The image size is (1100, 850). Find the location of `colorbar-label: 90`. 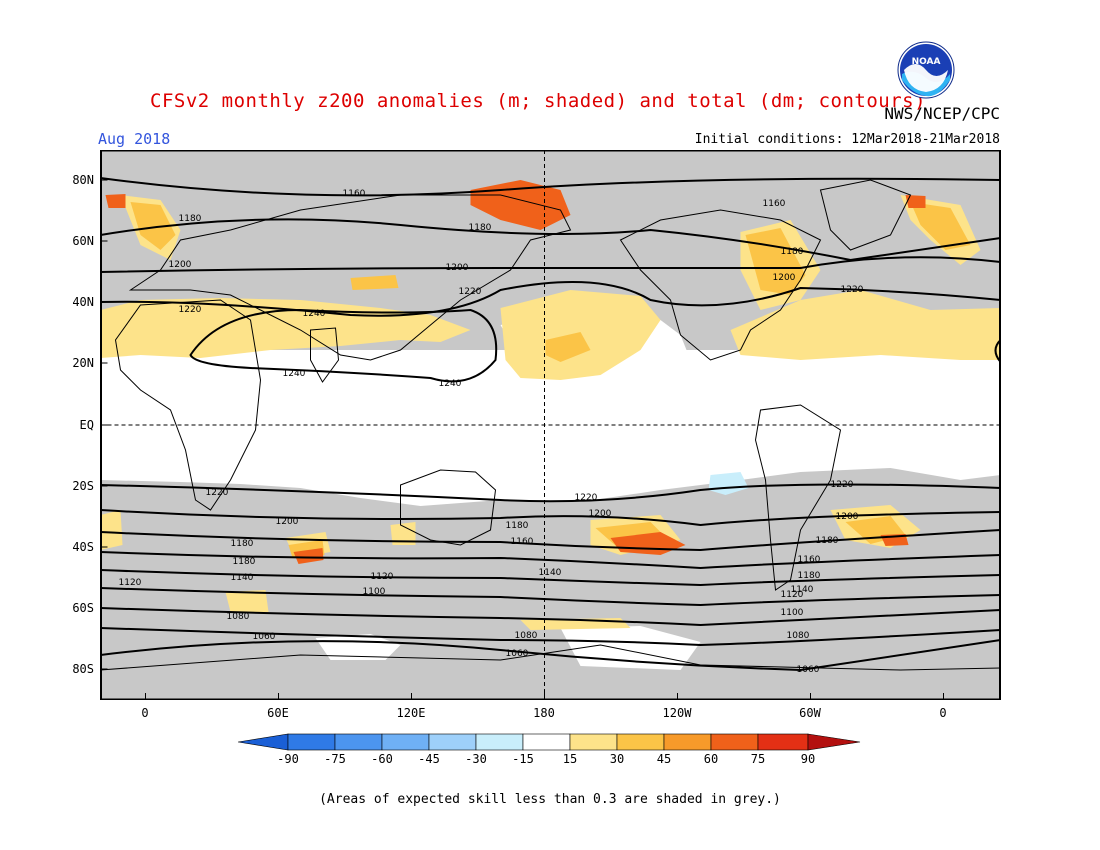

colorbar-label: 90 is located at coordinates (808, 759).